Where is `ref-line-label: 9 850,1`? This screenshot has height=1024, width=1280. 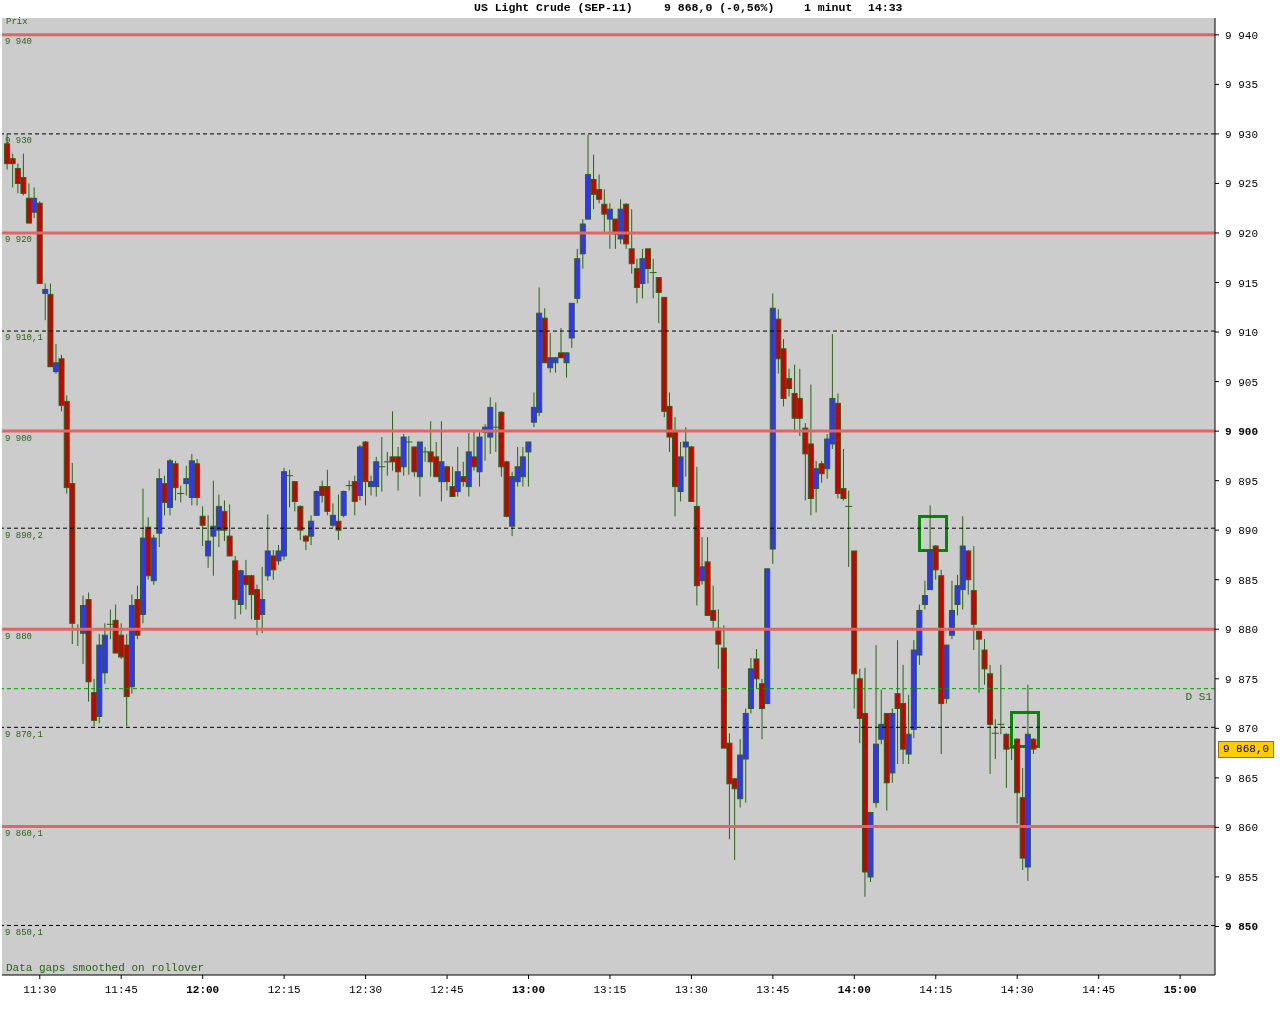
ref-line-label: 9 850,1 is located at coordinates (24, 932).